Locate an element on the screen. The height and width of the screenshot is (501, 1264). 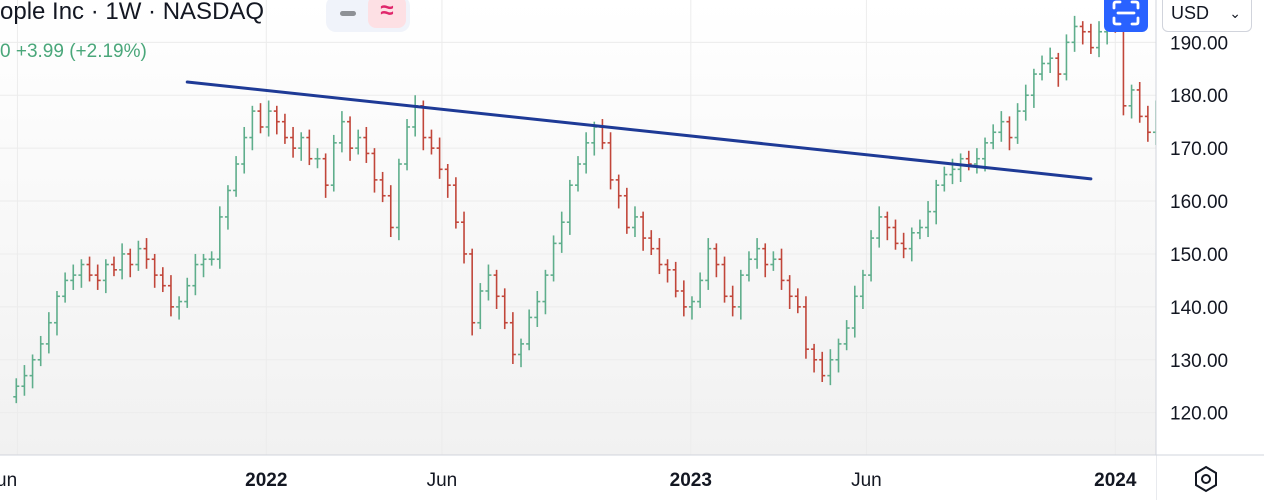
time-axis: un 2022 Jun 2023 Jun 2024 is located at coordinates (632, 477).